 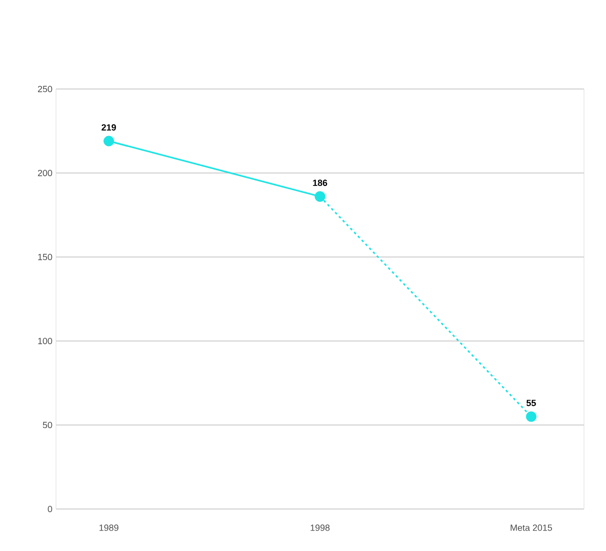 What do you see at coordinates (45, 89) in the screenshot?
I see `y-tick-label: 250` at bounding box center [45, 89].